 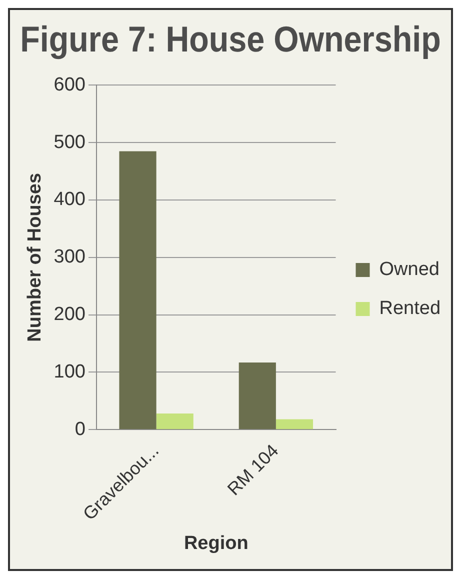 I want to click on y-tick-label: 300, so click(x=70, y=257).